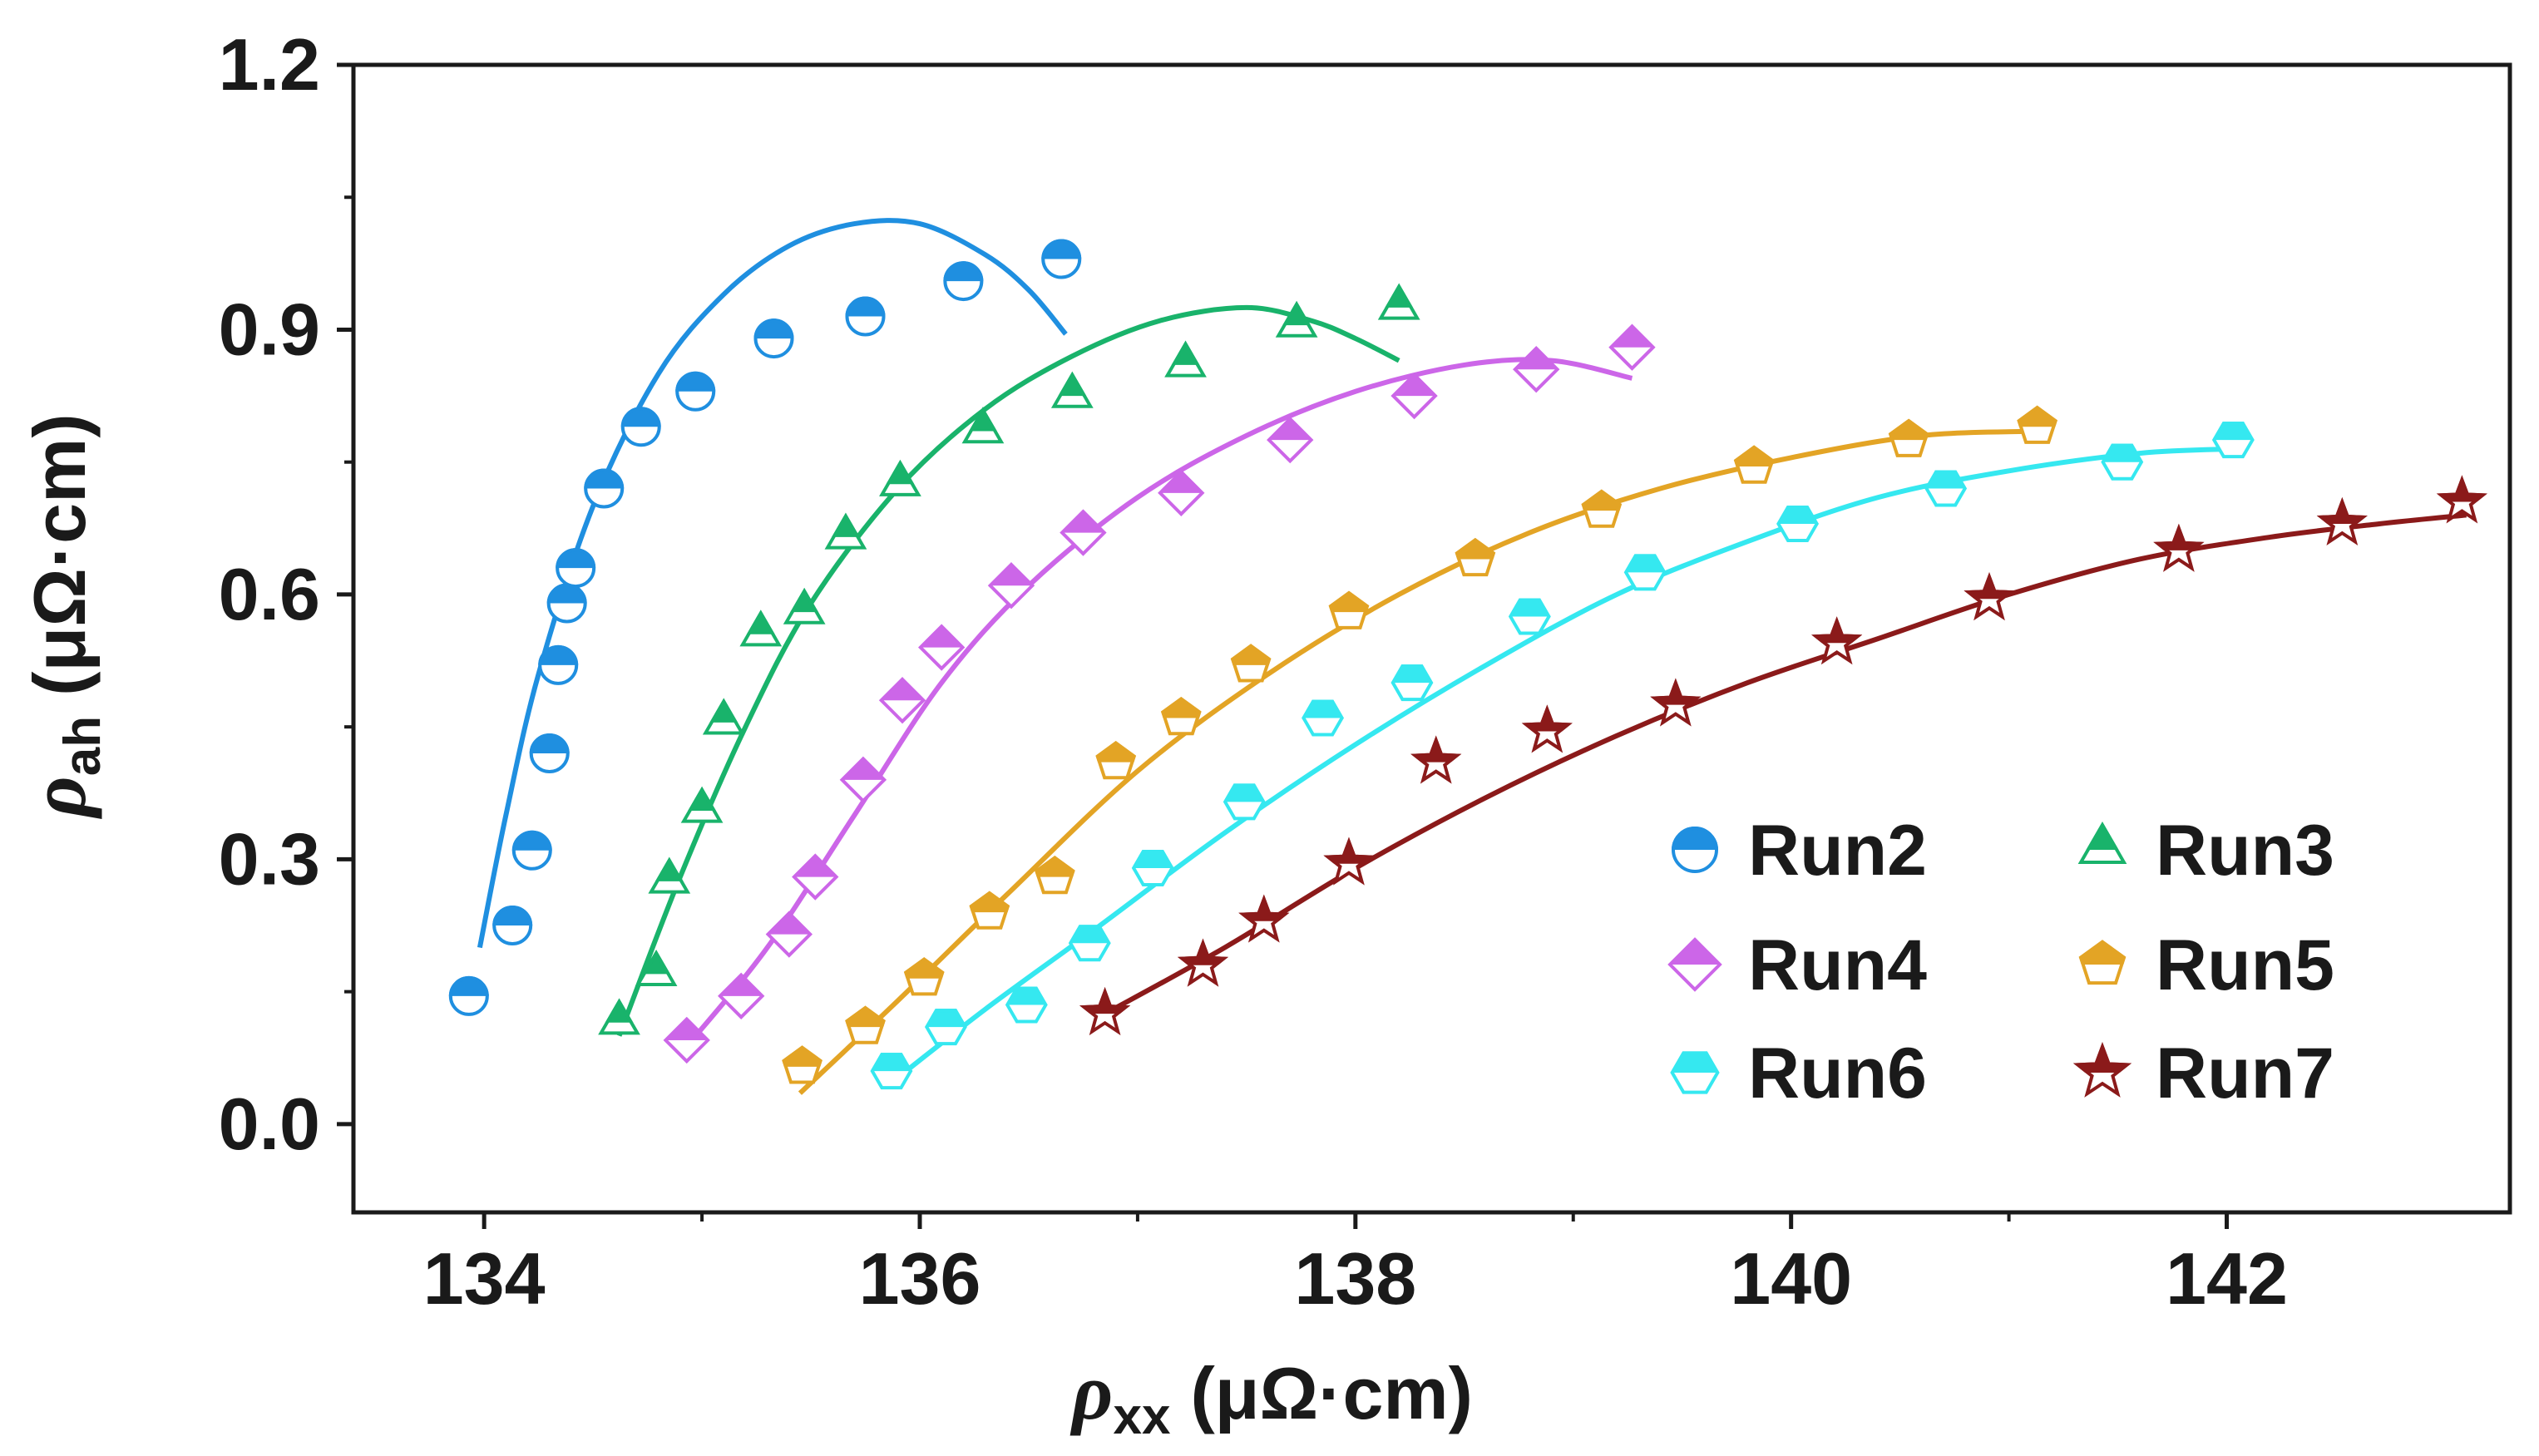  Describe the element at coordinates (1791, 1278) in the screenshot. I see `x-tick-label: 140` at that location.